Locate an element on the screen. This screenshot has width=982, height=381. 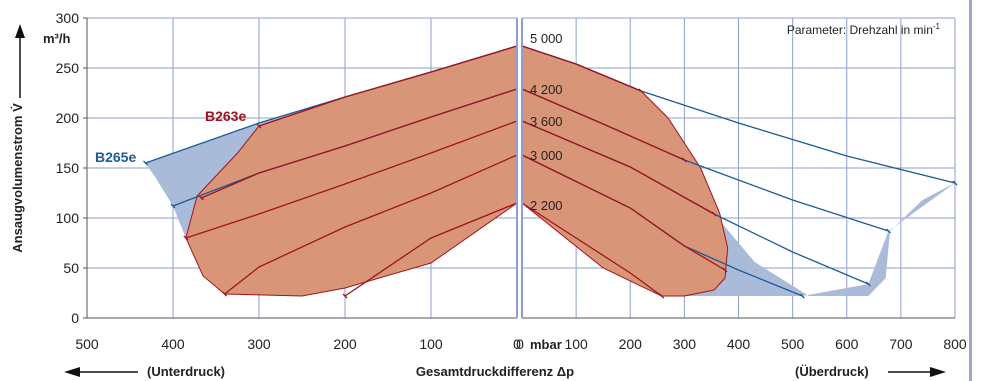
y-axis-title: Ansaugvolumenstrom V̇ is located at coordinates (17, 178).